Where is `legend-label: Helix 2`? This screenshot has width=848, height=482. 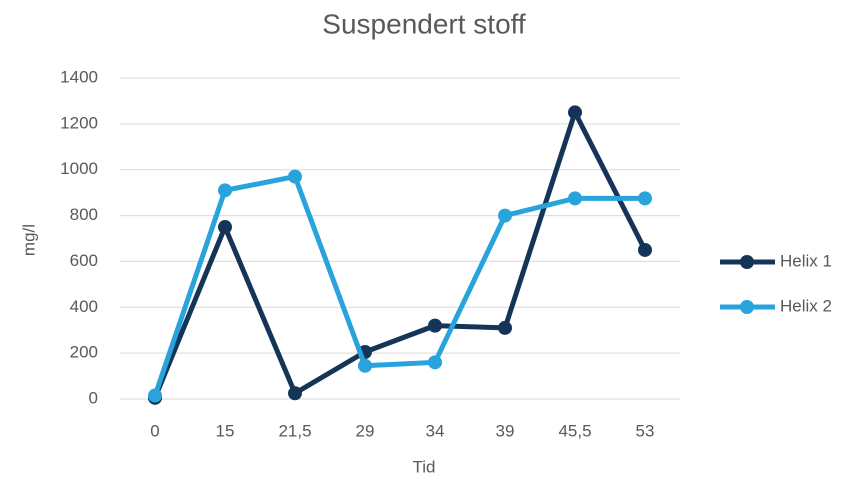 legend-label: Helix 2 is located at coordinates (806, 305).